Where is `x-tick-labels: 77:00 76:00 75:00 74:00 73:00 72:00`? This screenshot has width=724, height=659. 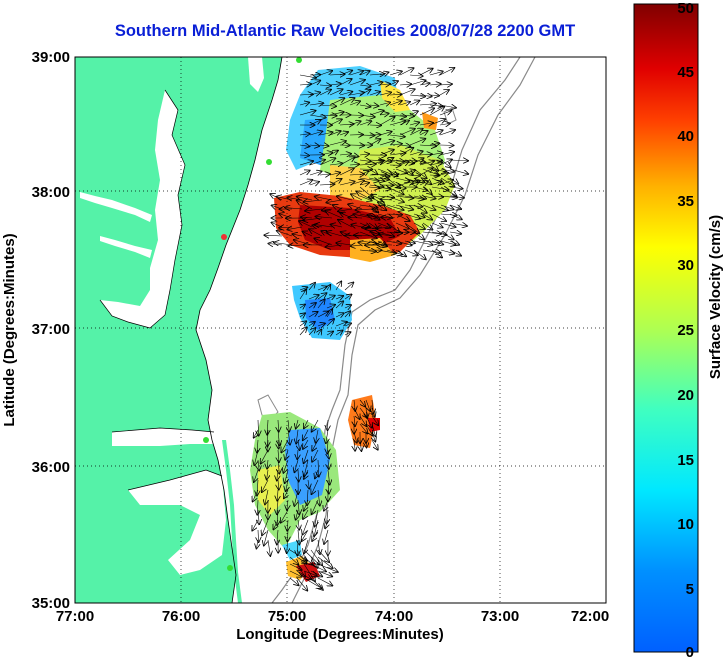 x-tick-labels: 77:00 76:00 75:00 74:00 73:00 72:00 is located at coordinates (332, 616).